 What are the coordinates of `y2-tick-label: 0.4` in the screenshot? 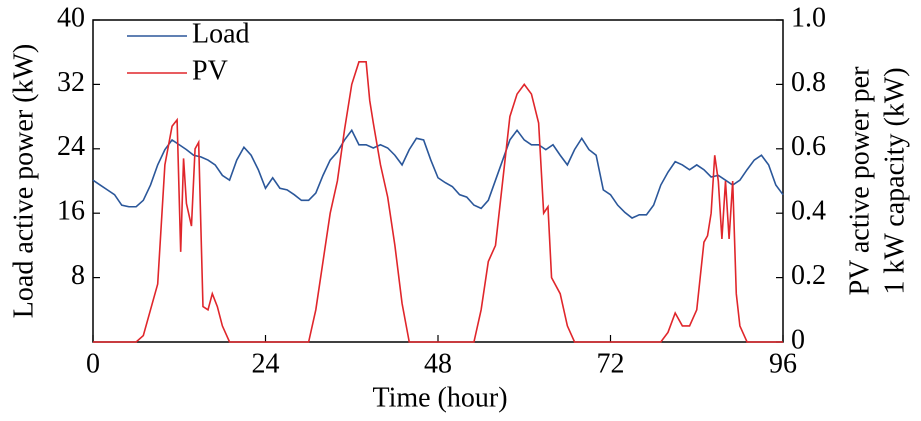 It's located at (808, 211).